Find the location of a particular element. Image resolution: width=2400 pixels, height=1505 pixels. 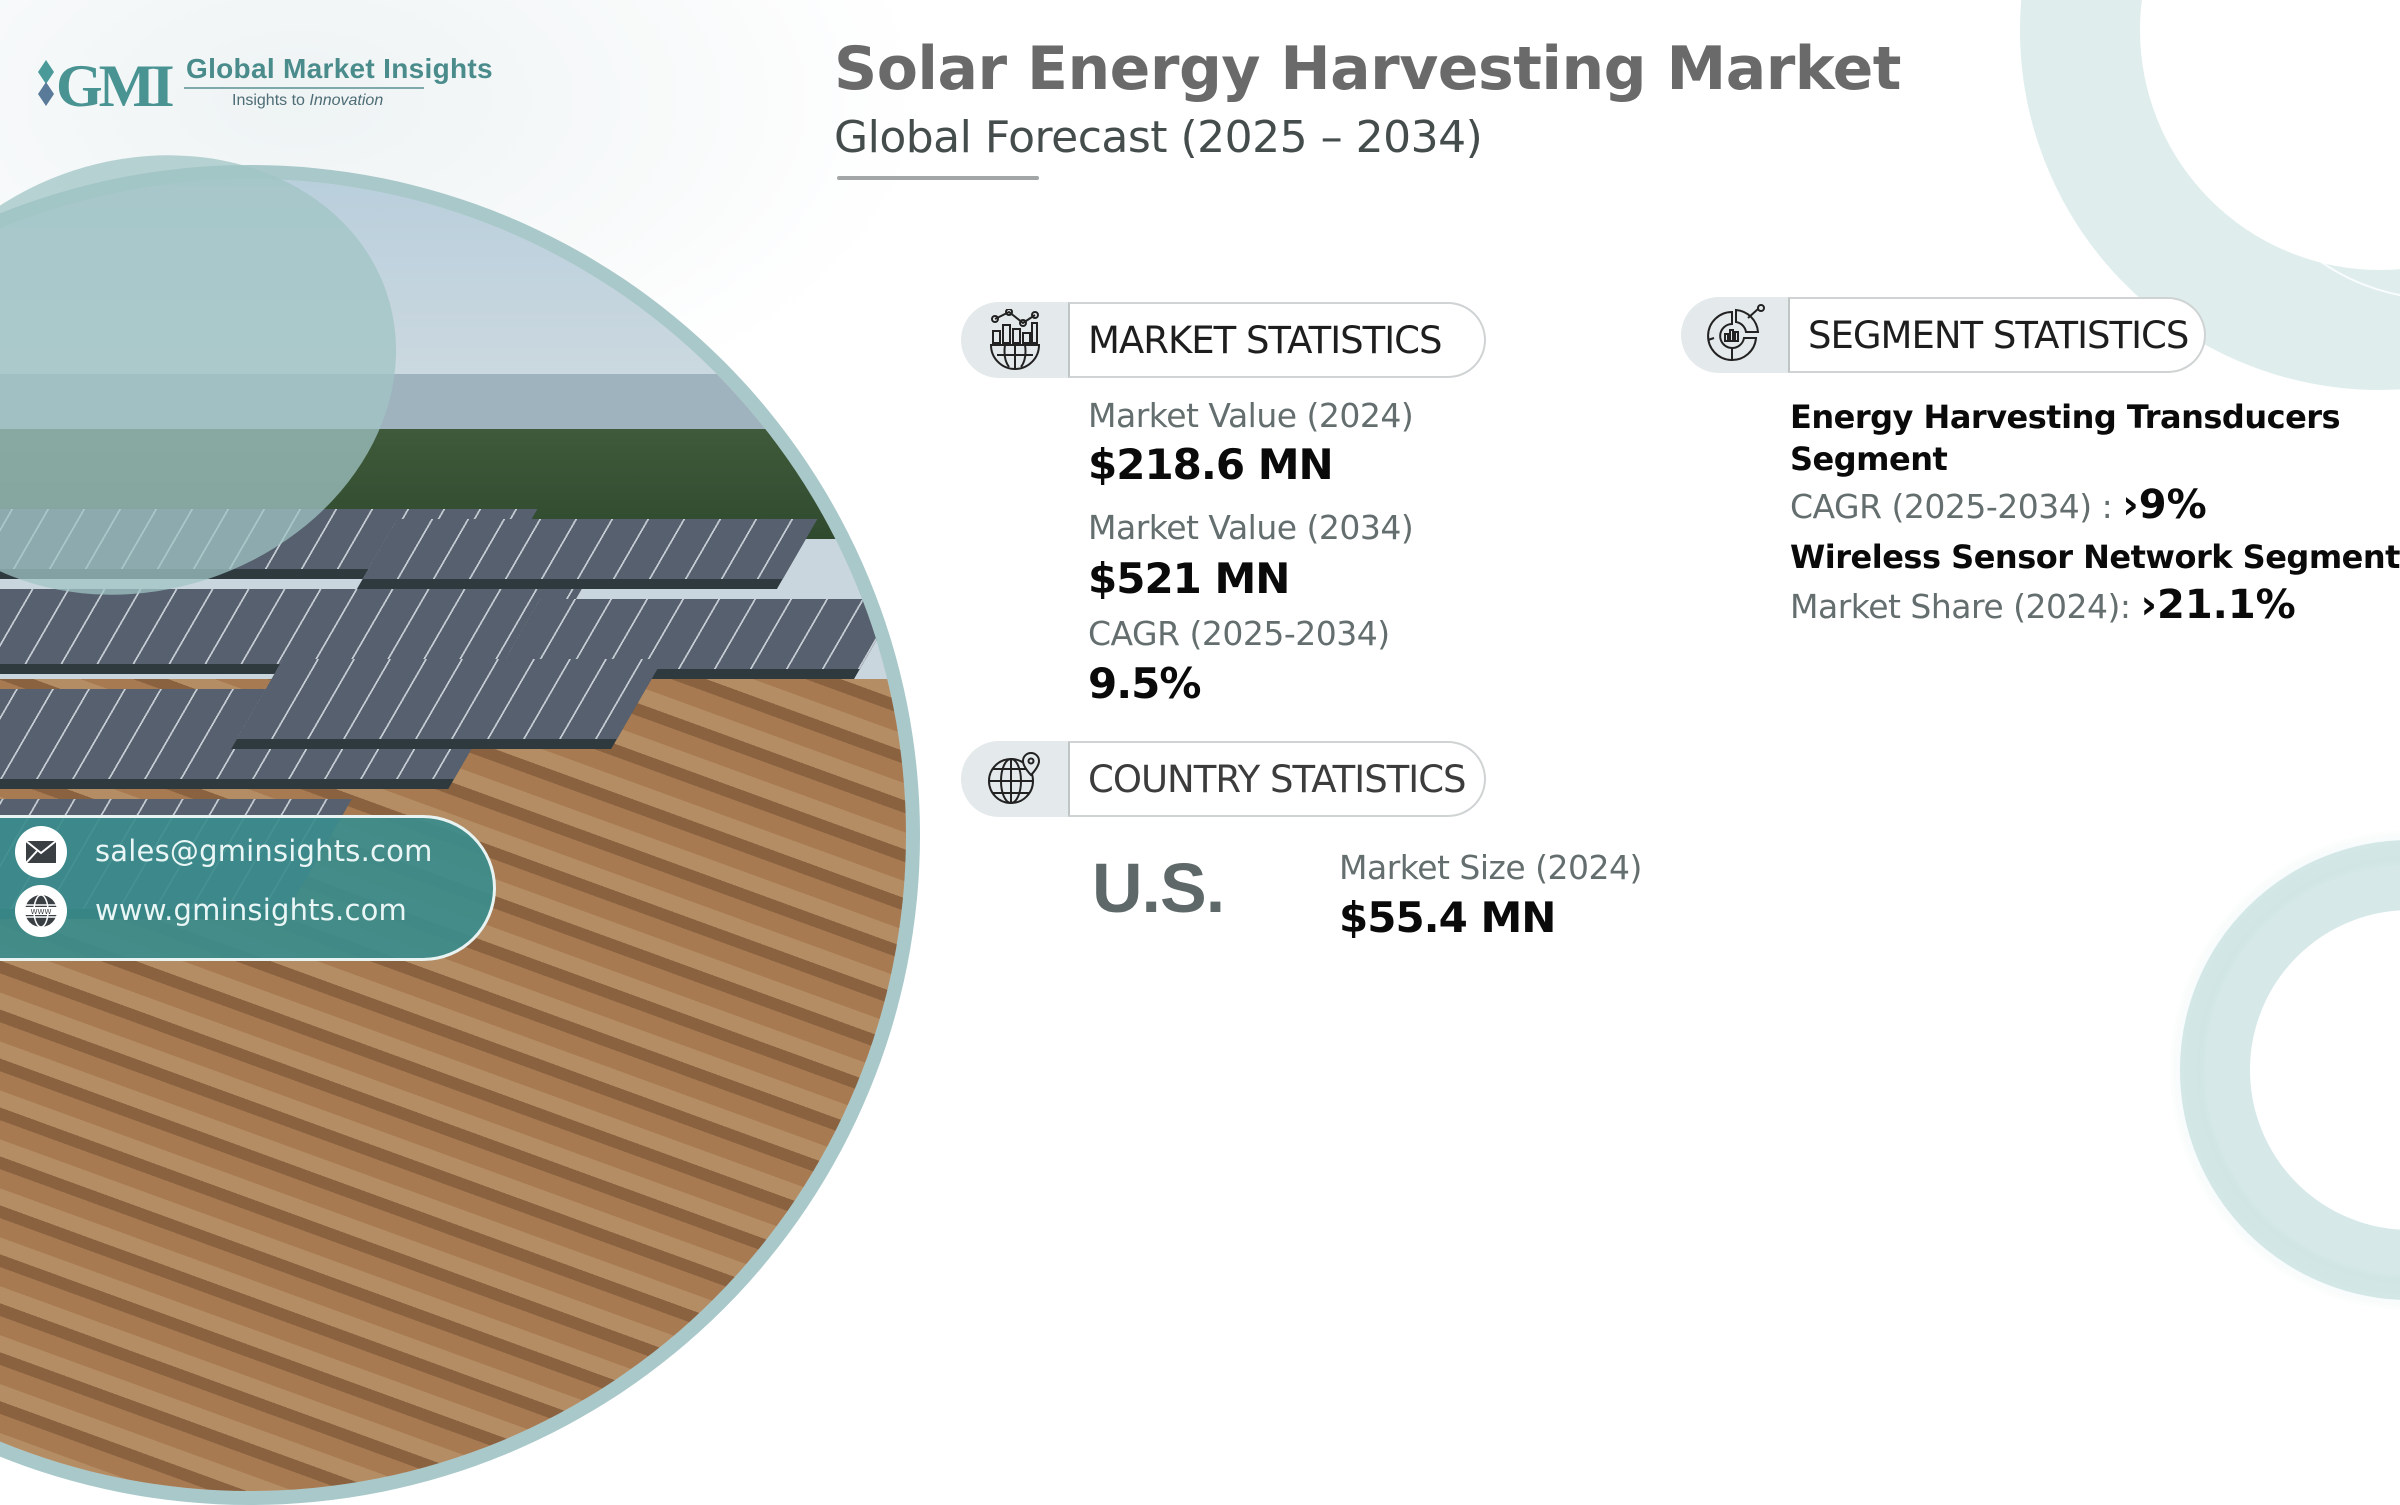

title-underline is located at coordinates (938, 178).